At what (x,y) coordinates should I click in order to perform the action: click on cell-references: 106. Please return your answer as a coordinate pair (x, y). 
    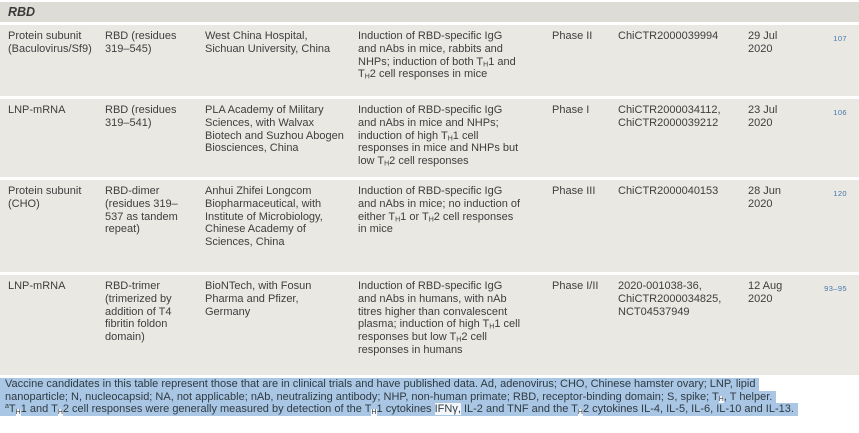
    Looking at the image, I should click on (831, 140).